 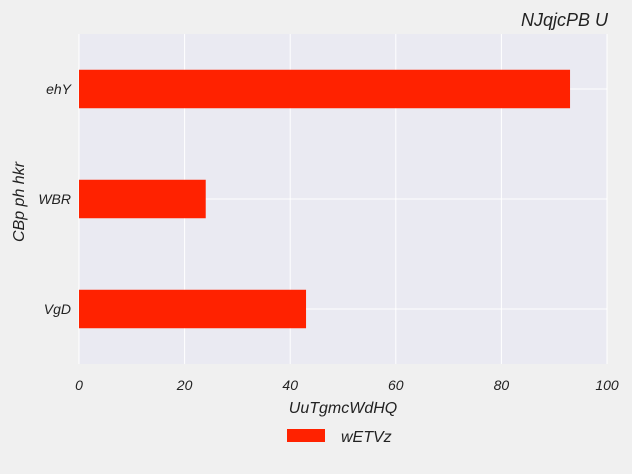 I want to click on y-axis-label: CBp ph hkr, so click(x=19, y=201).